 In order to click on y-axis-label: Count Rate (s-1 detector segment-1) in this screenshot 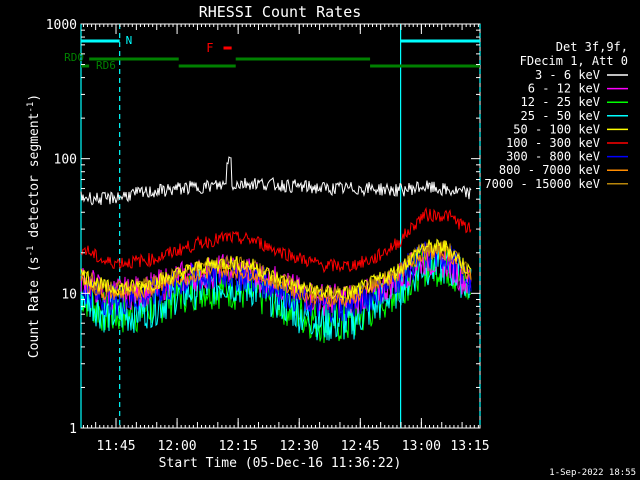, I will do `click(34, 226)`.